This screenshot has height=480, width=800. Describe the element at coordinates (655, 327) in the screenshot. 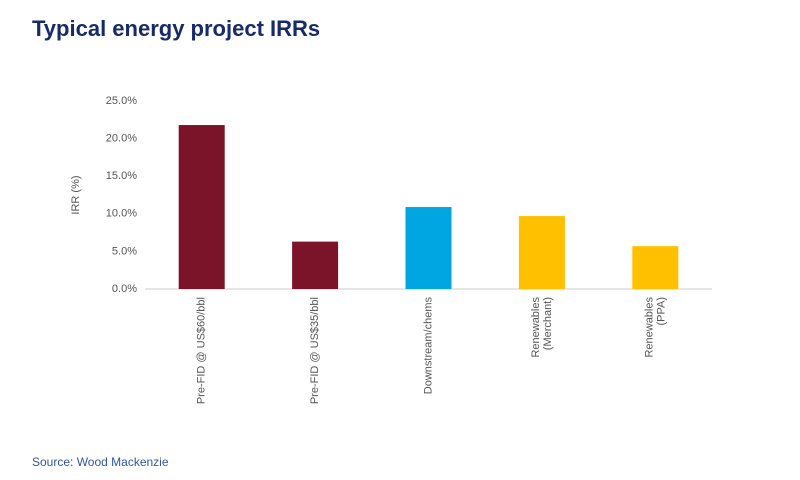

I see `x-tick-label: Renewables(PPA)` at that location.